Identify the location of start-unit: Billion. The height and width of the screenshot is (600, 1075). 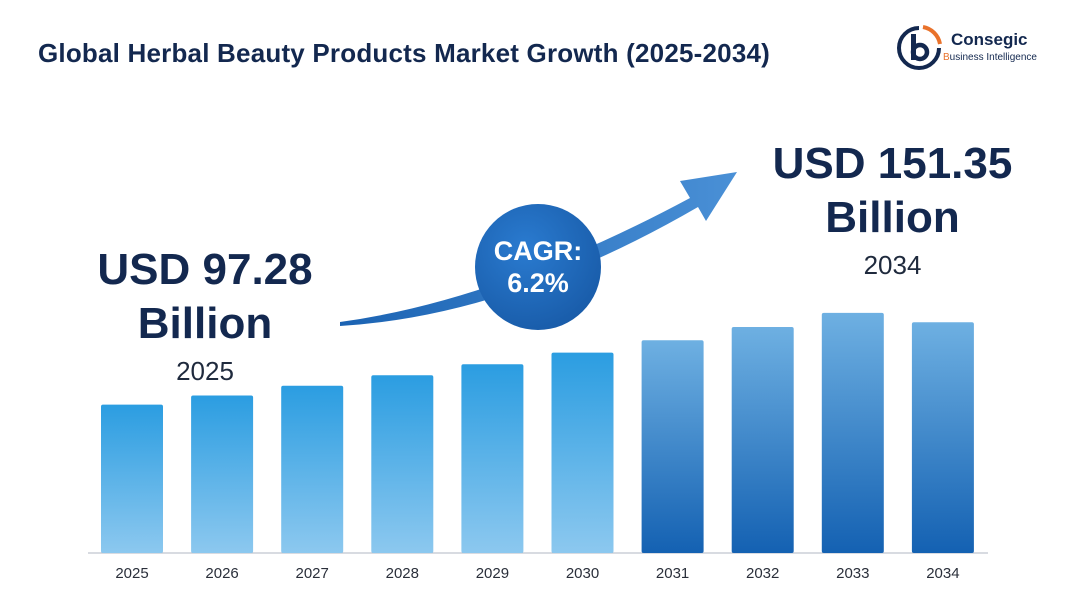
(205, 323).